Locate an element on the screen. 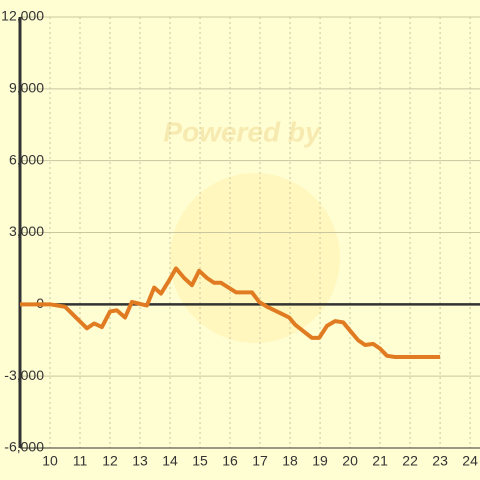 The width and height of the screenshot is (480, 480). x-tick-label: 10 is located at coordinates (50, 461).